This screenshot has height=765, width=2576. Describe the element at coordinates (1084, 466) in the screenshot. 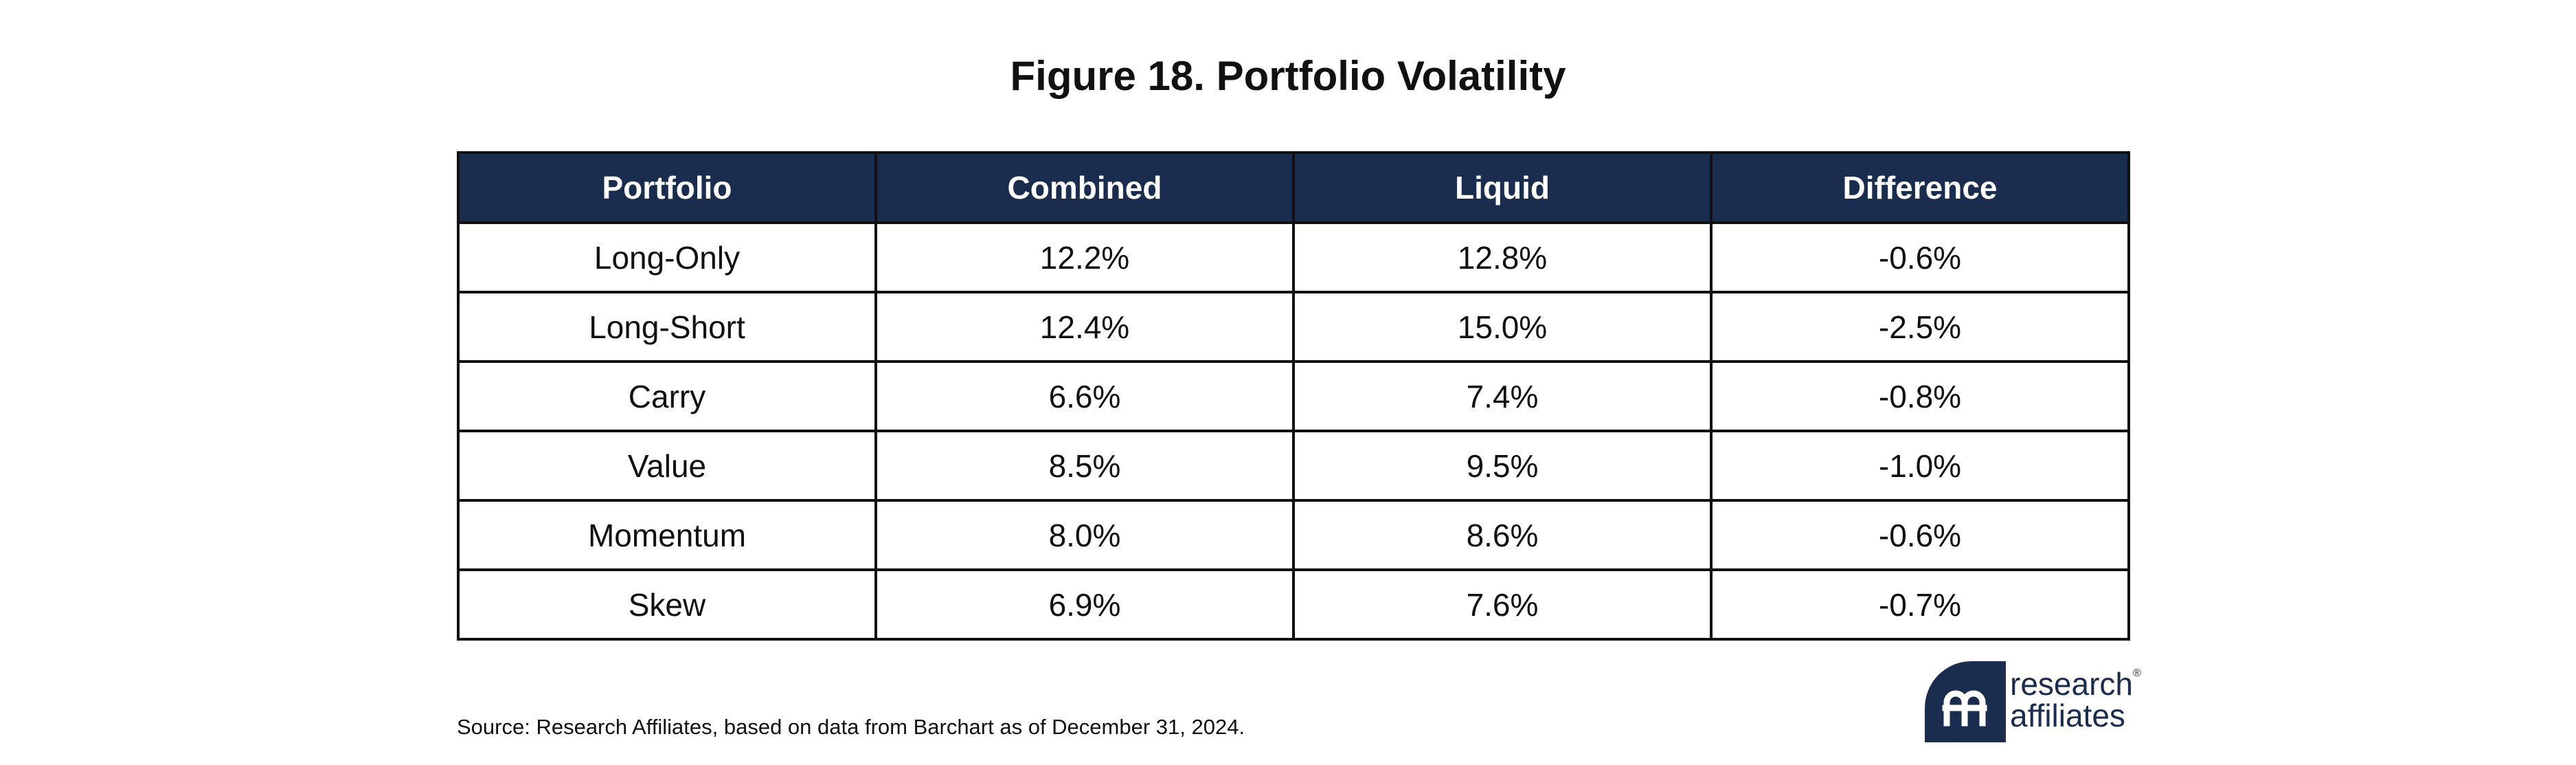

I see `table-cell: 8.5%` at that location.